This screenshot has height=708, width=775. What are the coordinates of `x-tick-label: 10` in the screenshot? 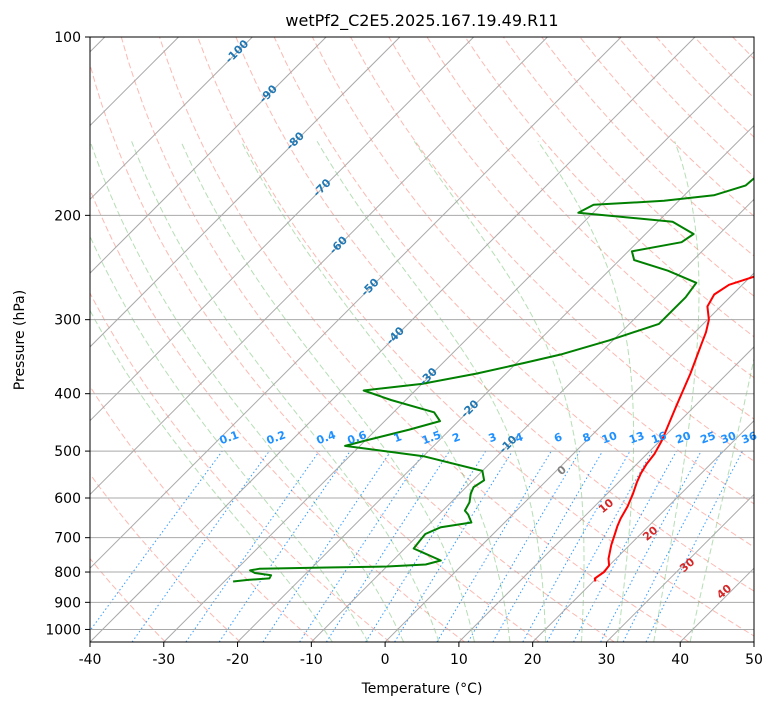 It's located at (459, 660).